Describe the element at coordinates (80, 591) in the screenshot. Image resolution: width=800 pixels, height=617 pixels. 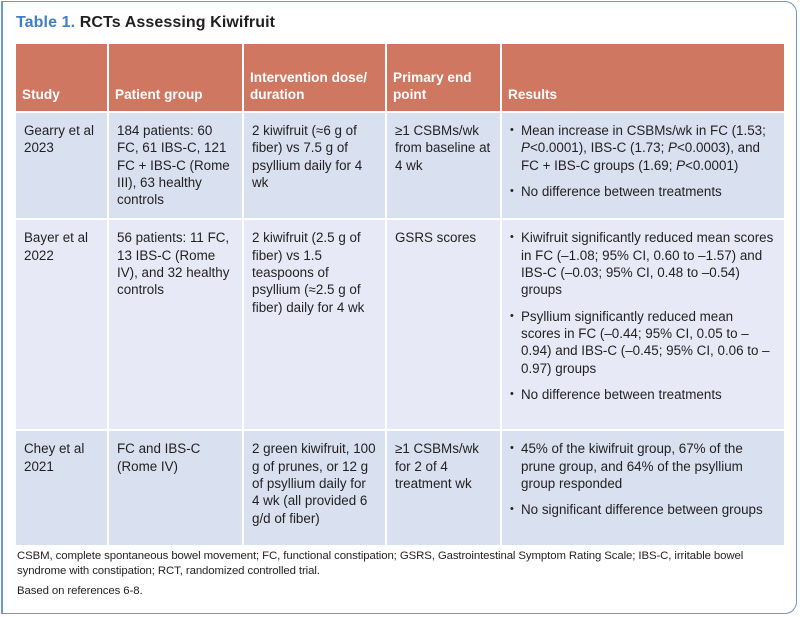
I see `source-note: Based on references 6-8.` at that location.